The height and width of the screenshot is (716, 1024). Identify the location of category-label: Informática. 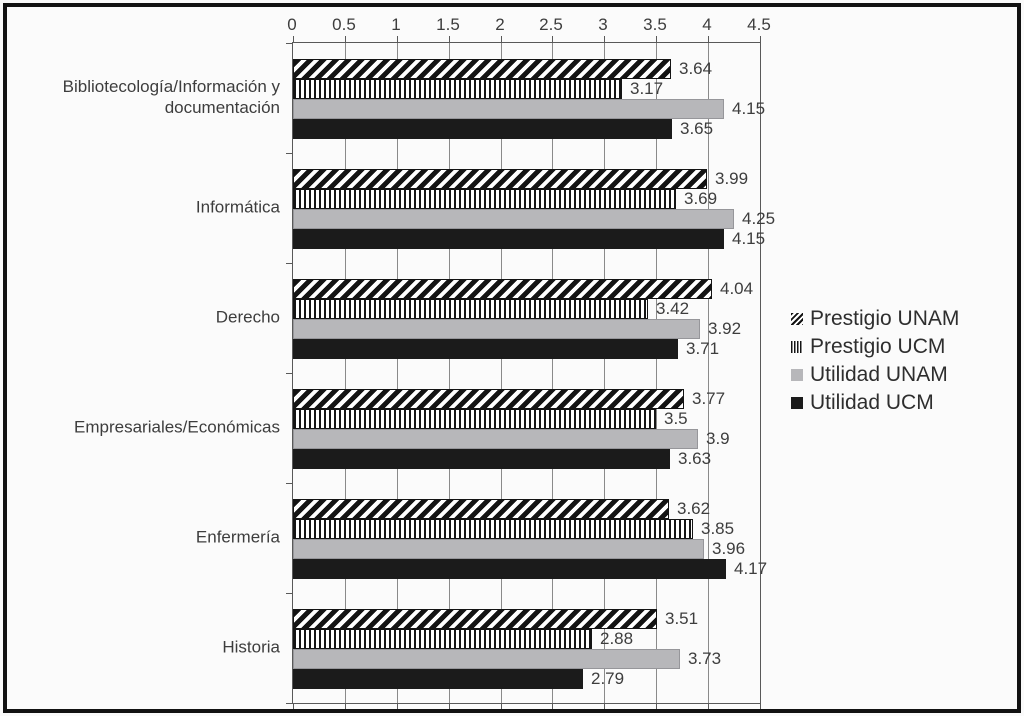
(237, 207).